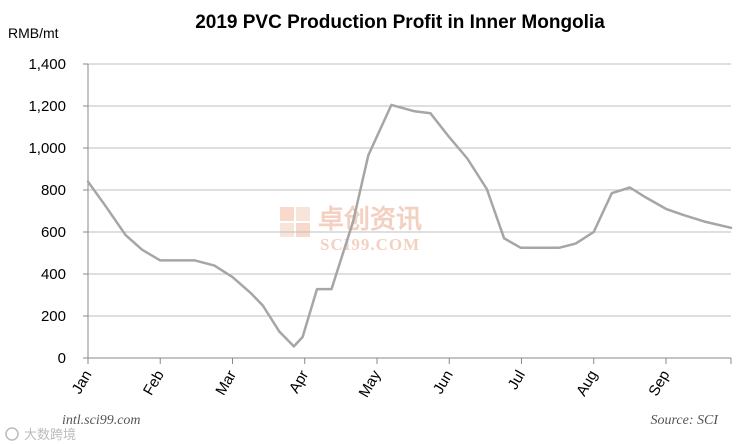 This screenshot has width=748, height=444. What do you see at coordinates (12, 434) in the screenshot?
I see `corner-watermark-icon` at bounding box center [12, 434].